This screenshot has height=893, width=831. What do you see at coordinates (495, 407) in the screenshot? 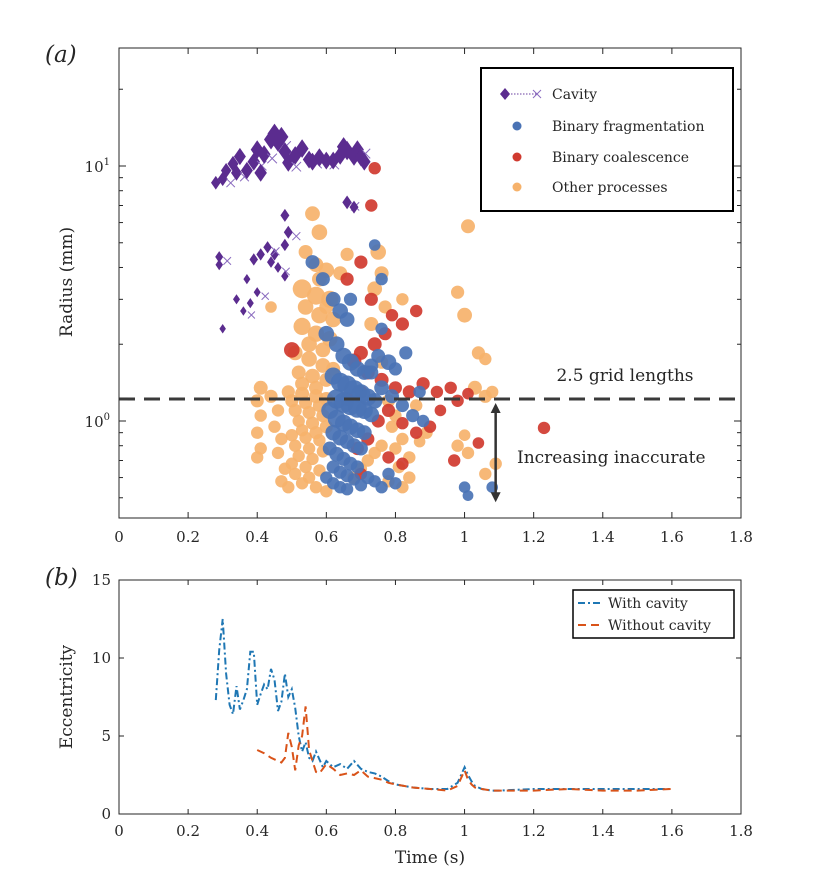
I see `inaccuracy-arrow-head-up` at bounding box center [495, 407].